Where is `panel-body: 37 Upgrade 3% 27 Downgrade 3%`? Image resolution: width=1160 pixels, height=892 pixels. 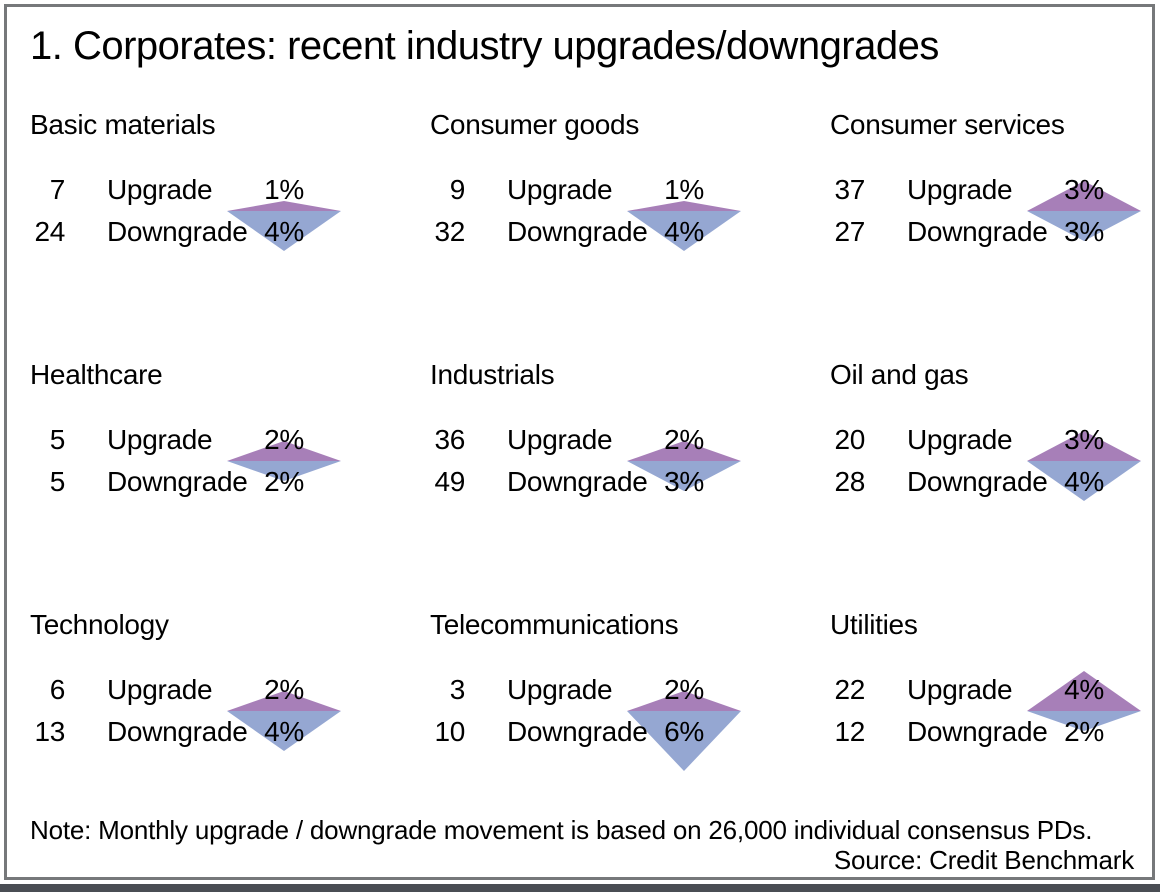 panel-body: 37 Upgrade 3% 27 Downgrade 3% is located at coordinates (991, 211).